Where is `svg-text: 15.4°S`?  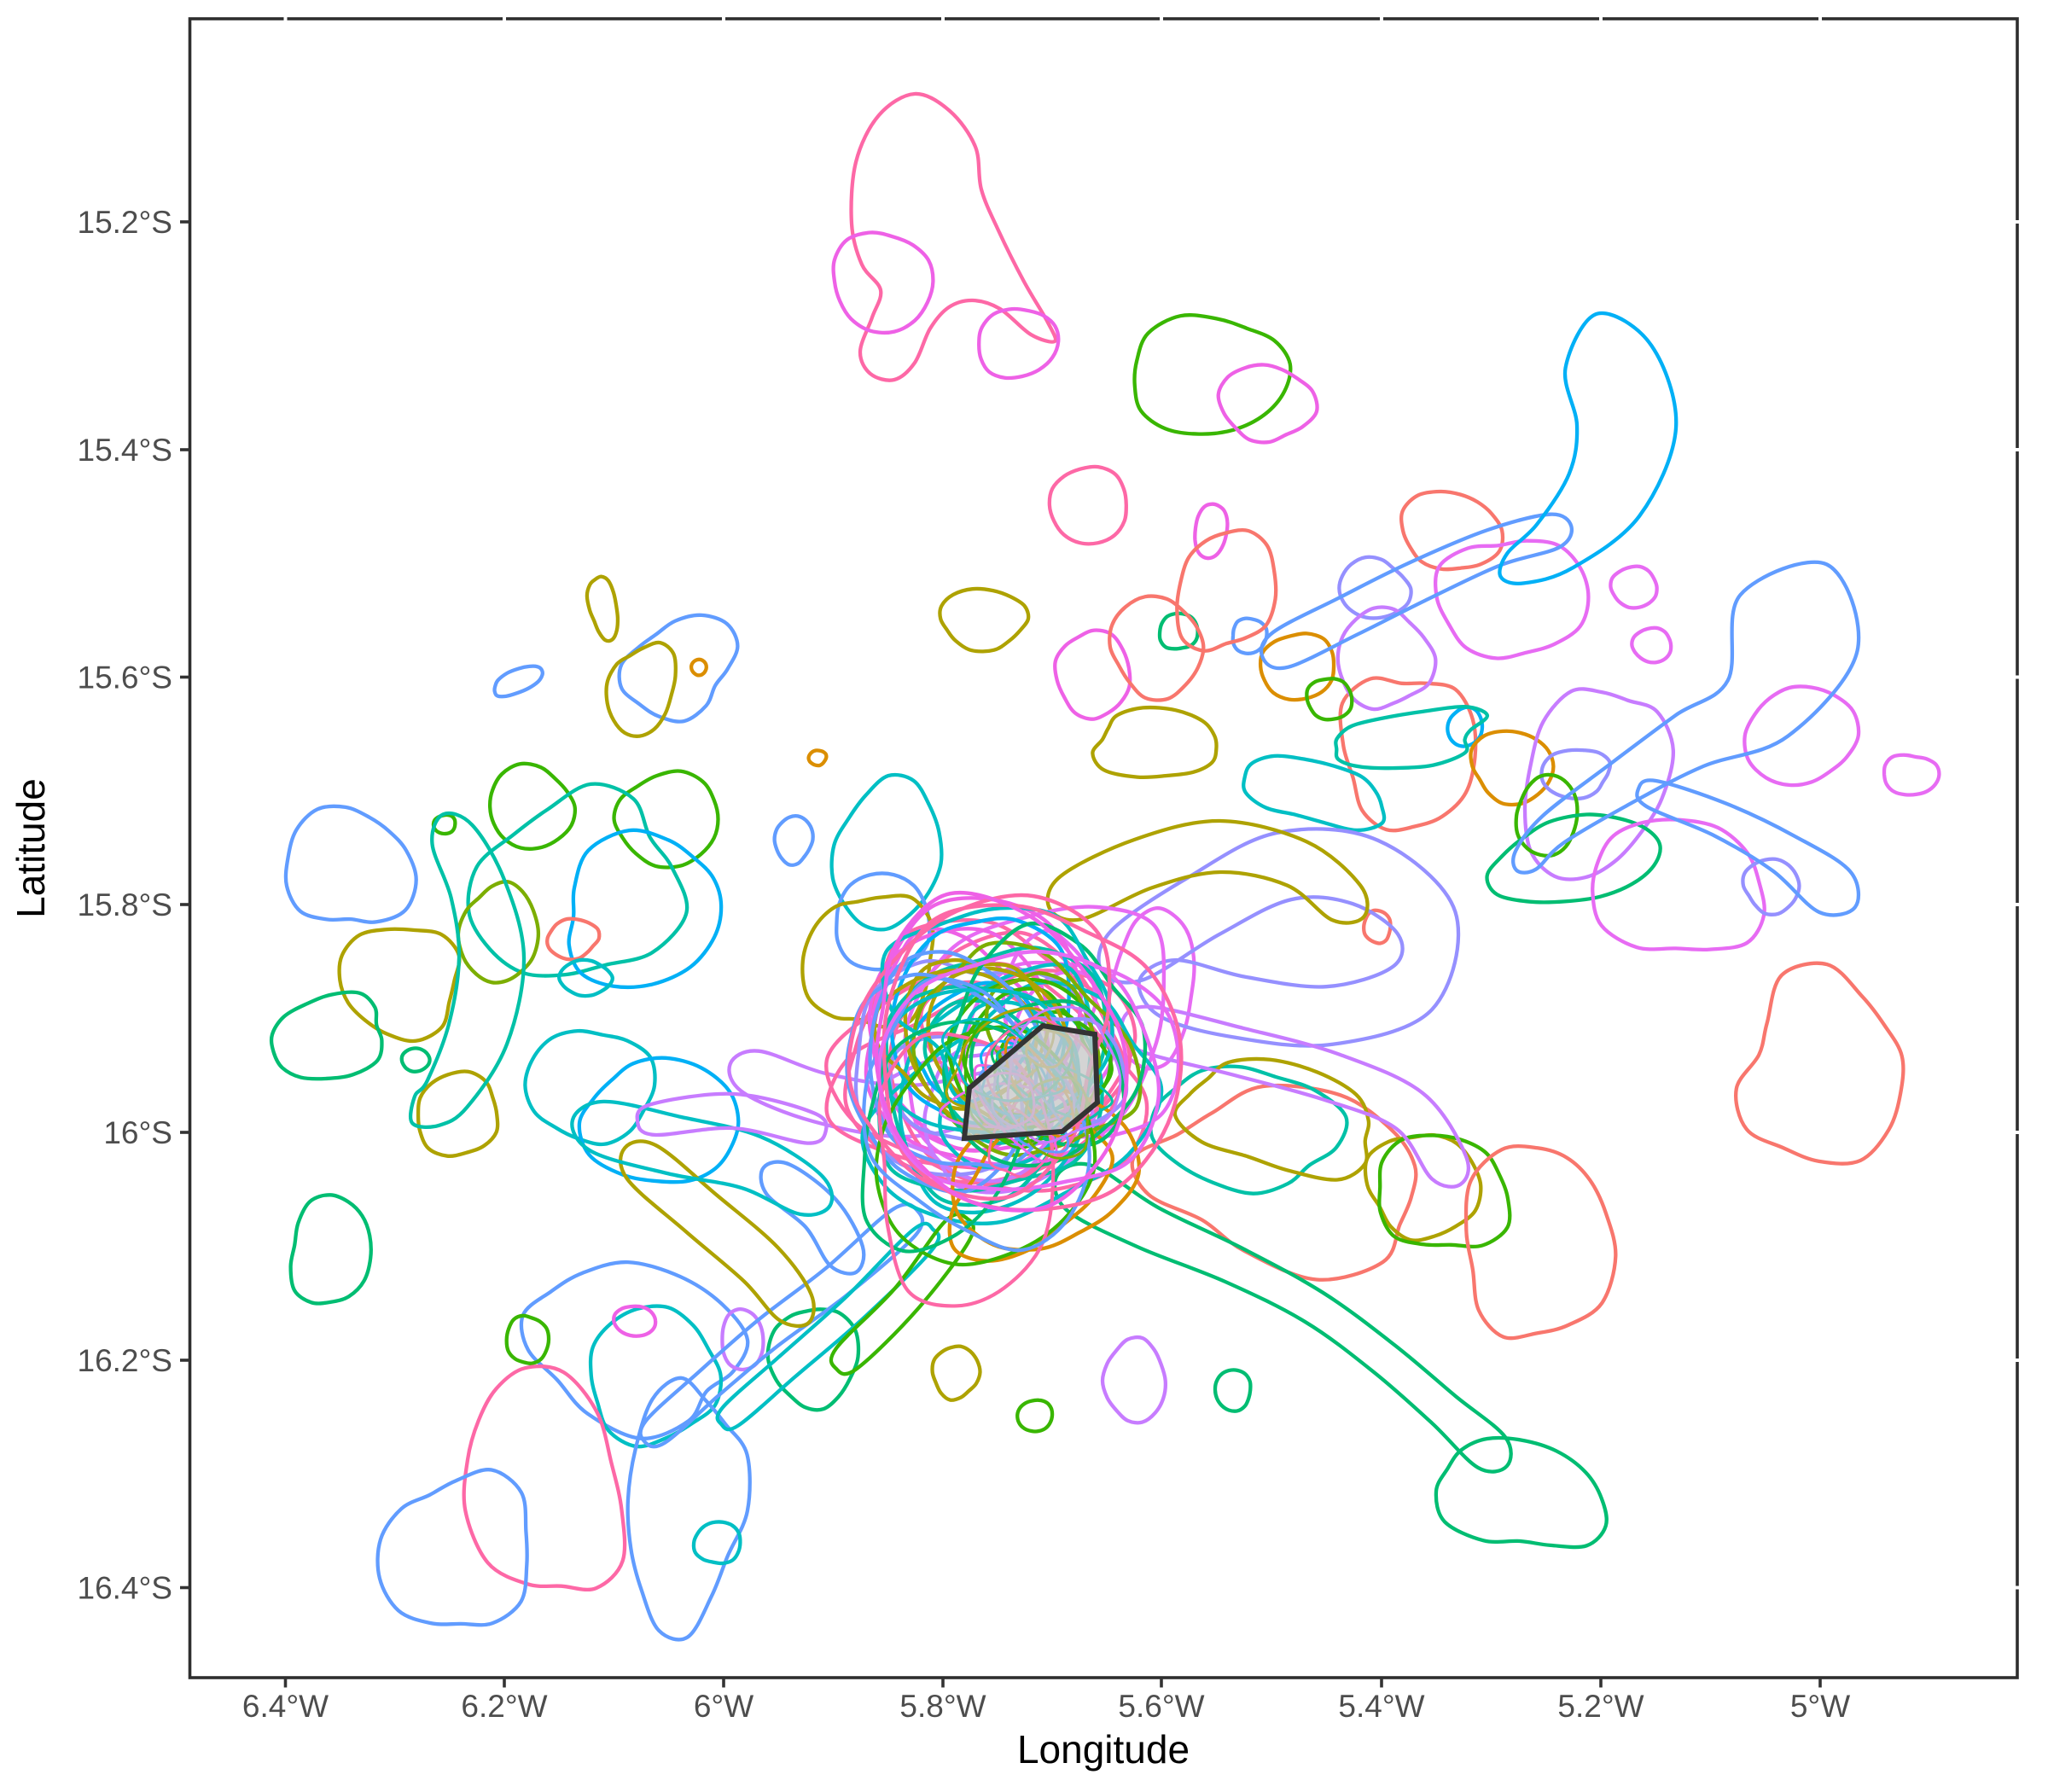 svg-text: 15.4°S is located at coordinates (126, 451).